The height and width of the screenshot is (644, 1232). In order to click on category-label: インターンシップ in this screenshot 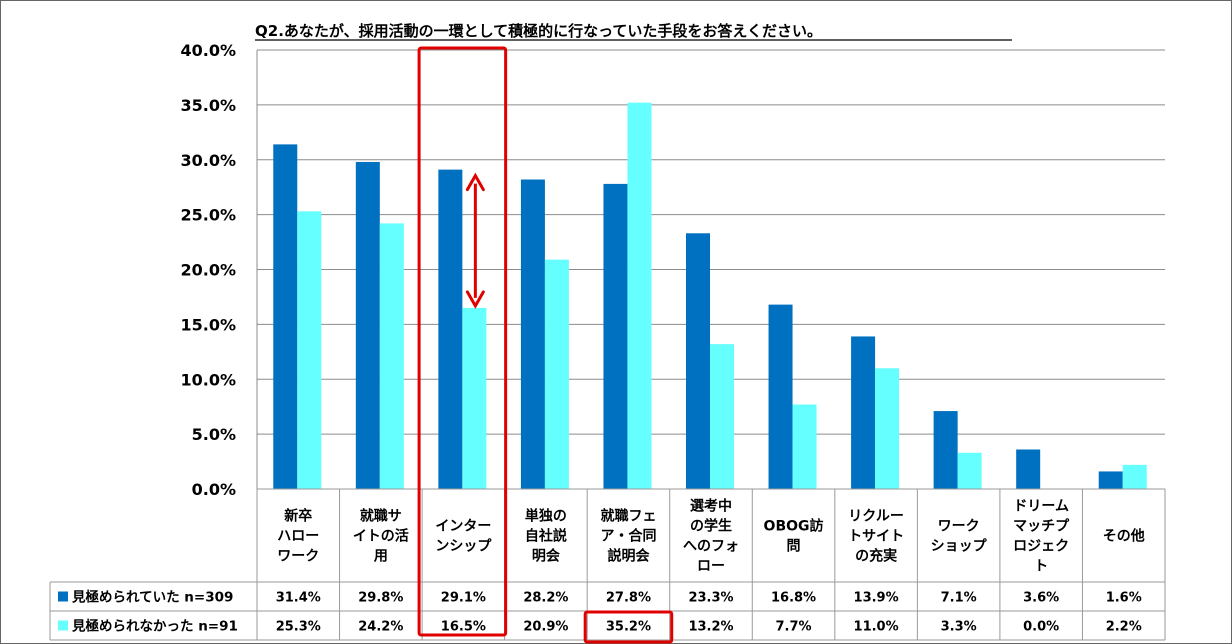, I will do `click(463, 537)`.